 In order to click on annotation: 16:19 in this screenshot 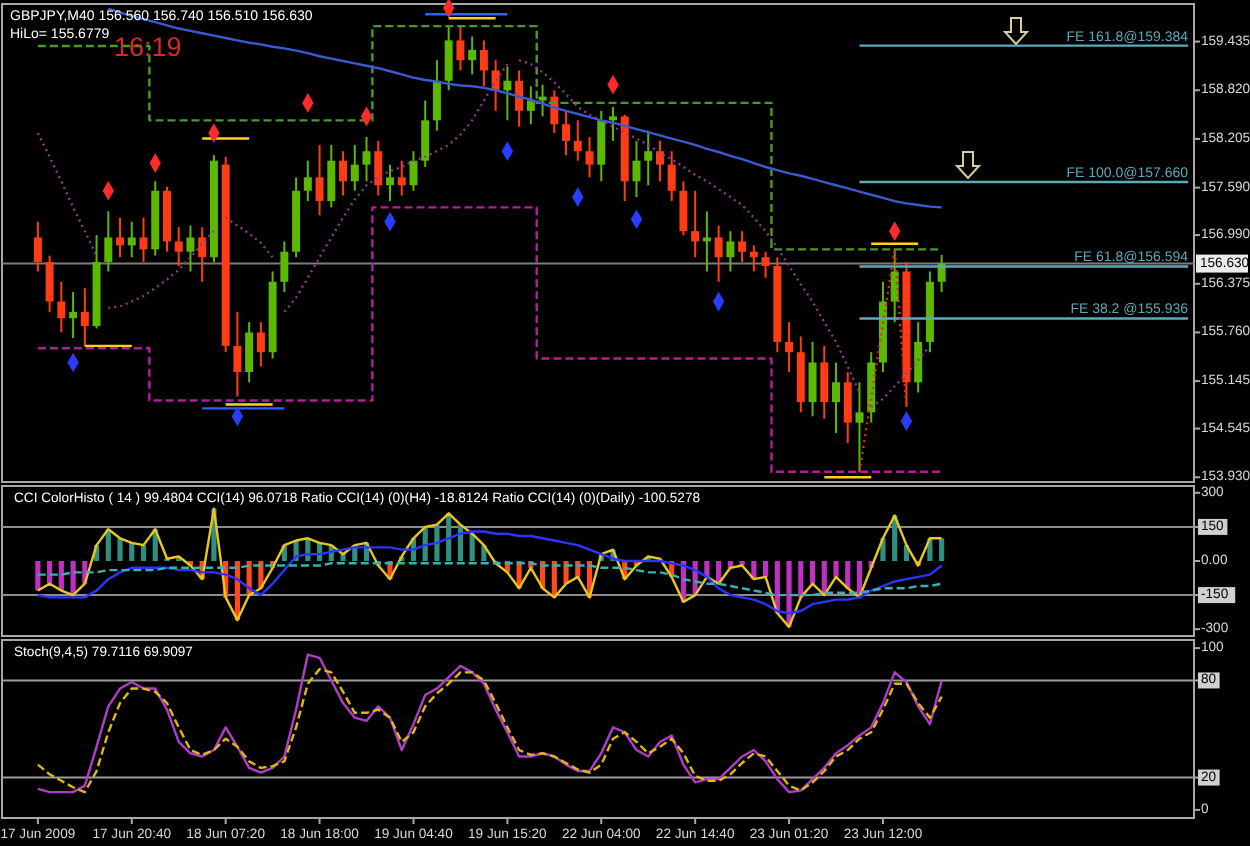, I will do `click(148, 47)`.